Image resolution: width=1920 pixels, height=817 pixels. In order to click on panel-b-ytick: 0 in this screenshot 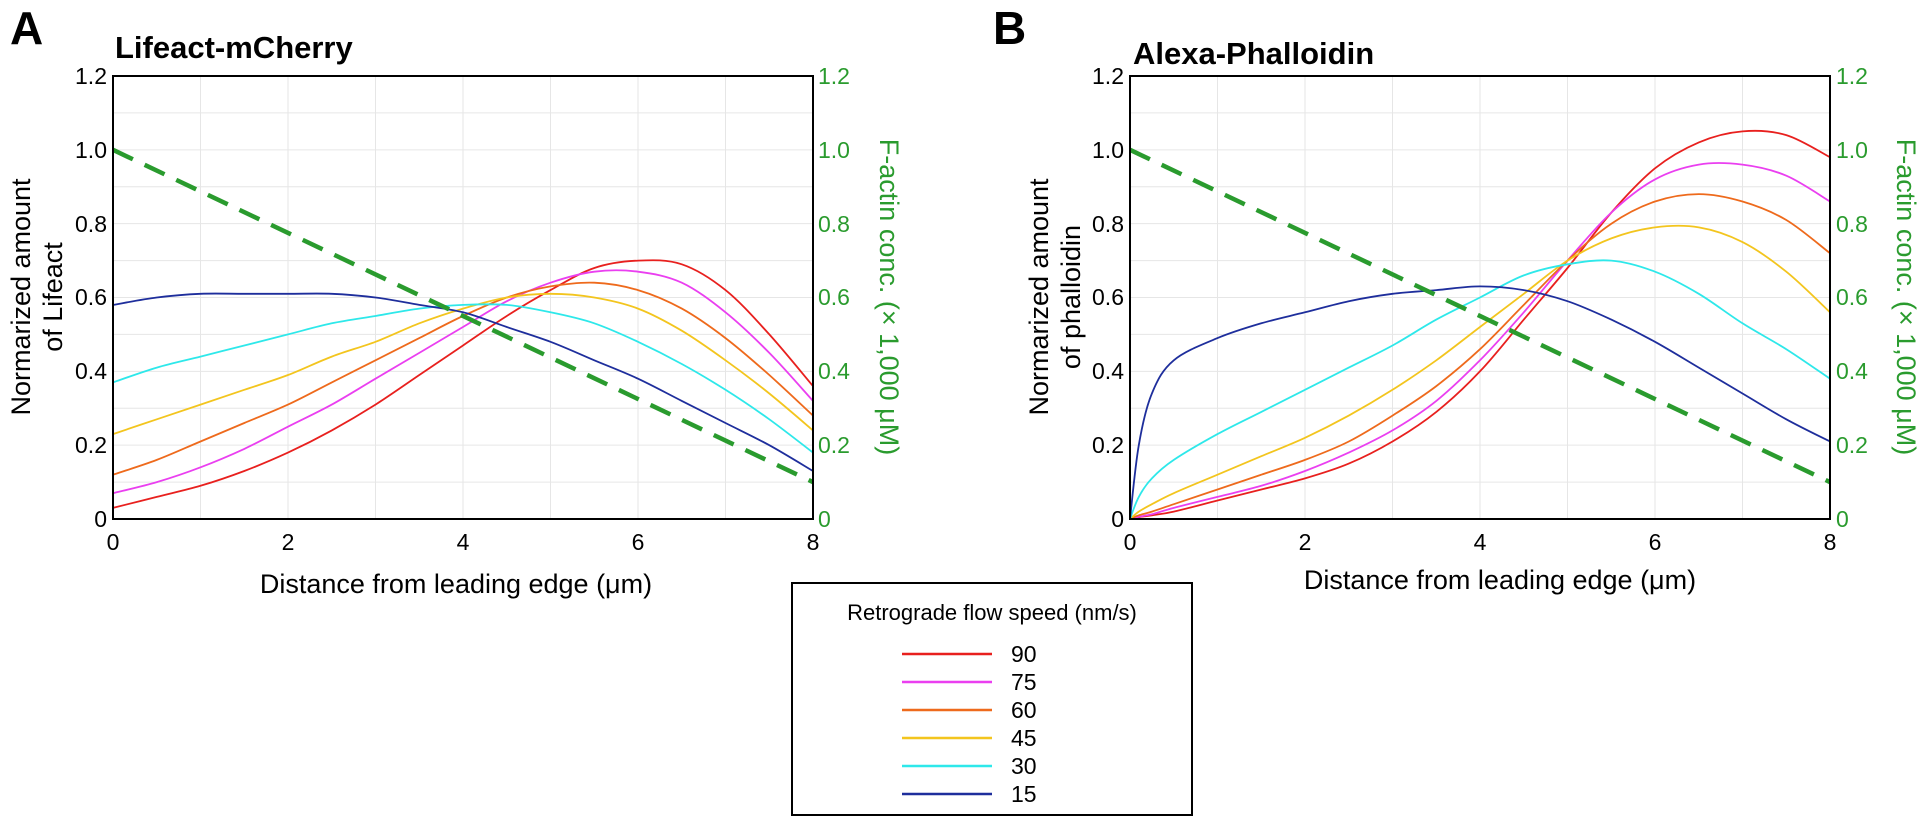, I will do `click(1117, 519)`.